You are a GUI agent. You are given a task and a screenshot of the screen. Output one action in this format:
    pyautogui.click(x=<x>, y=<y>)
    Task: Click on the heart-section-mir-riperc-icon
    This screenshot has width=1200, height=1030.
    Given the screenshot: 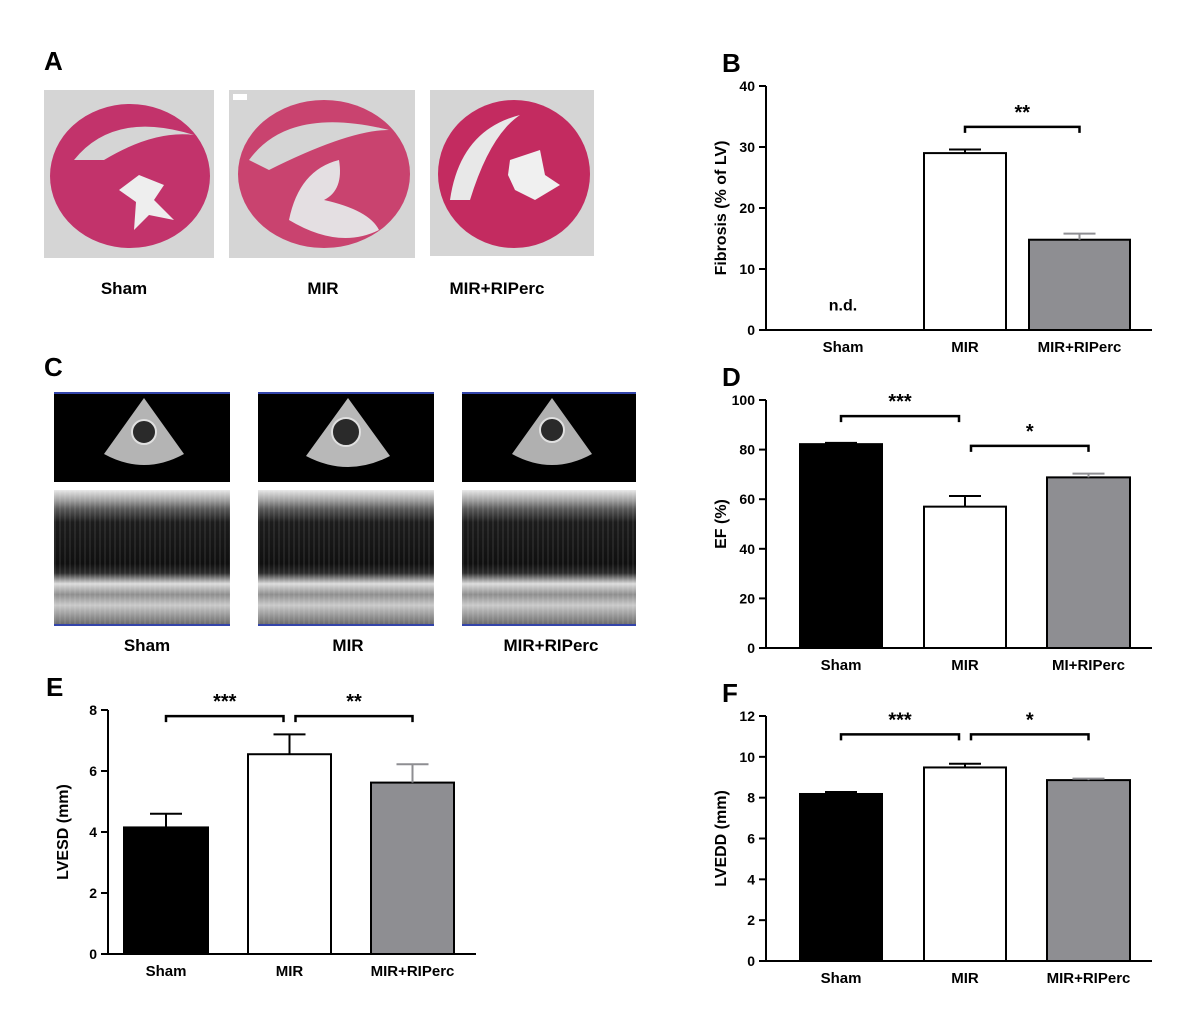 What is the action you would take?
    pyautogui.click(x=514, y=174)
    